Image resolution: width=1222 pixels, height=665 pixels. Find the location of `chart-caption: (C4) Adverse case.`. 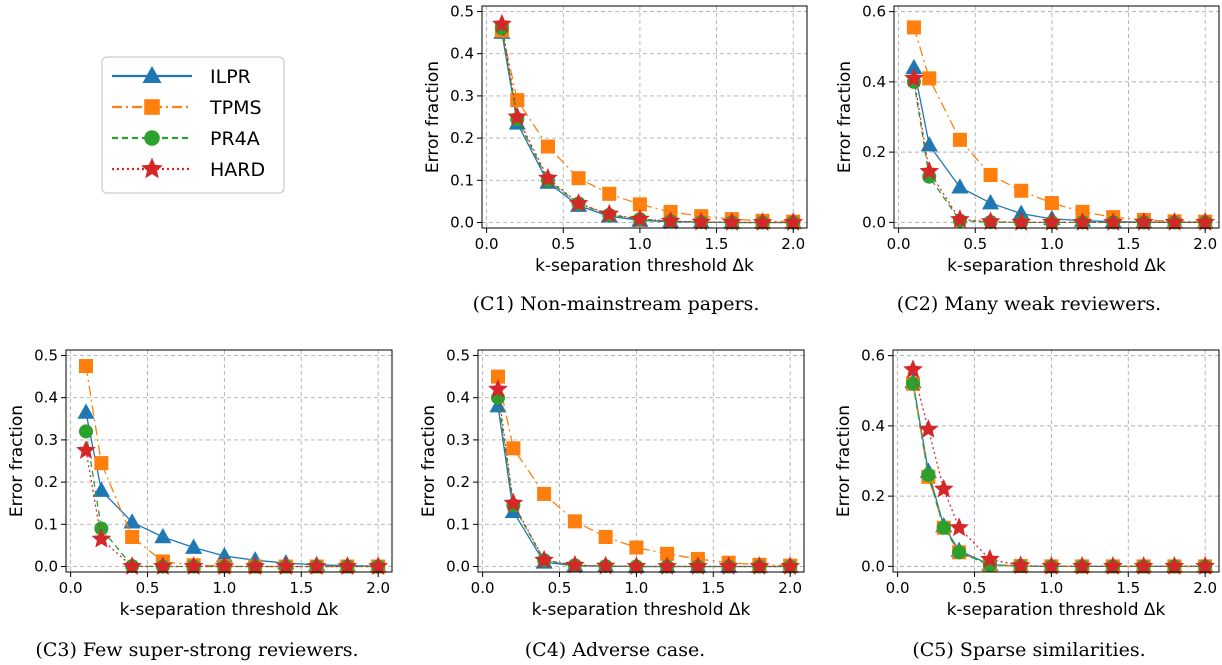

chart-caption: (C4) Adverse case. is located at coordinates (615, 650).